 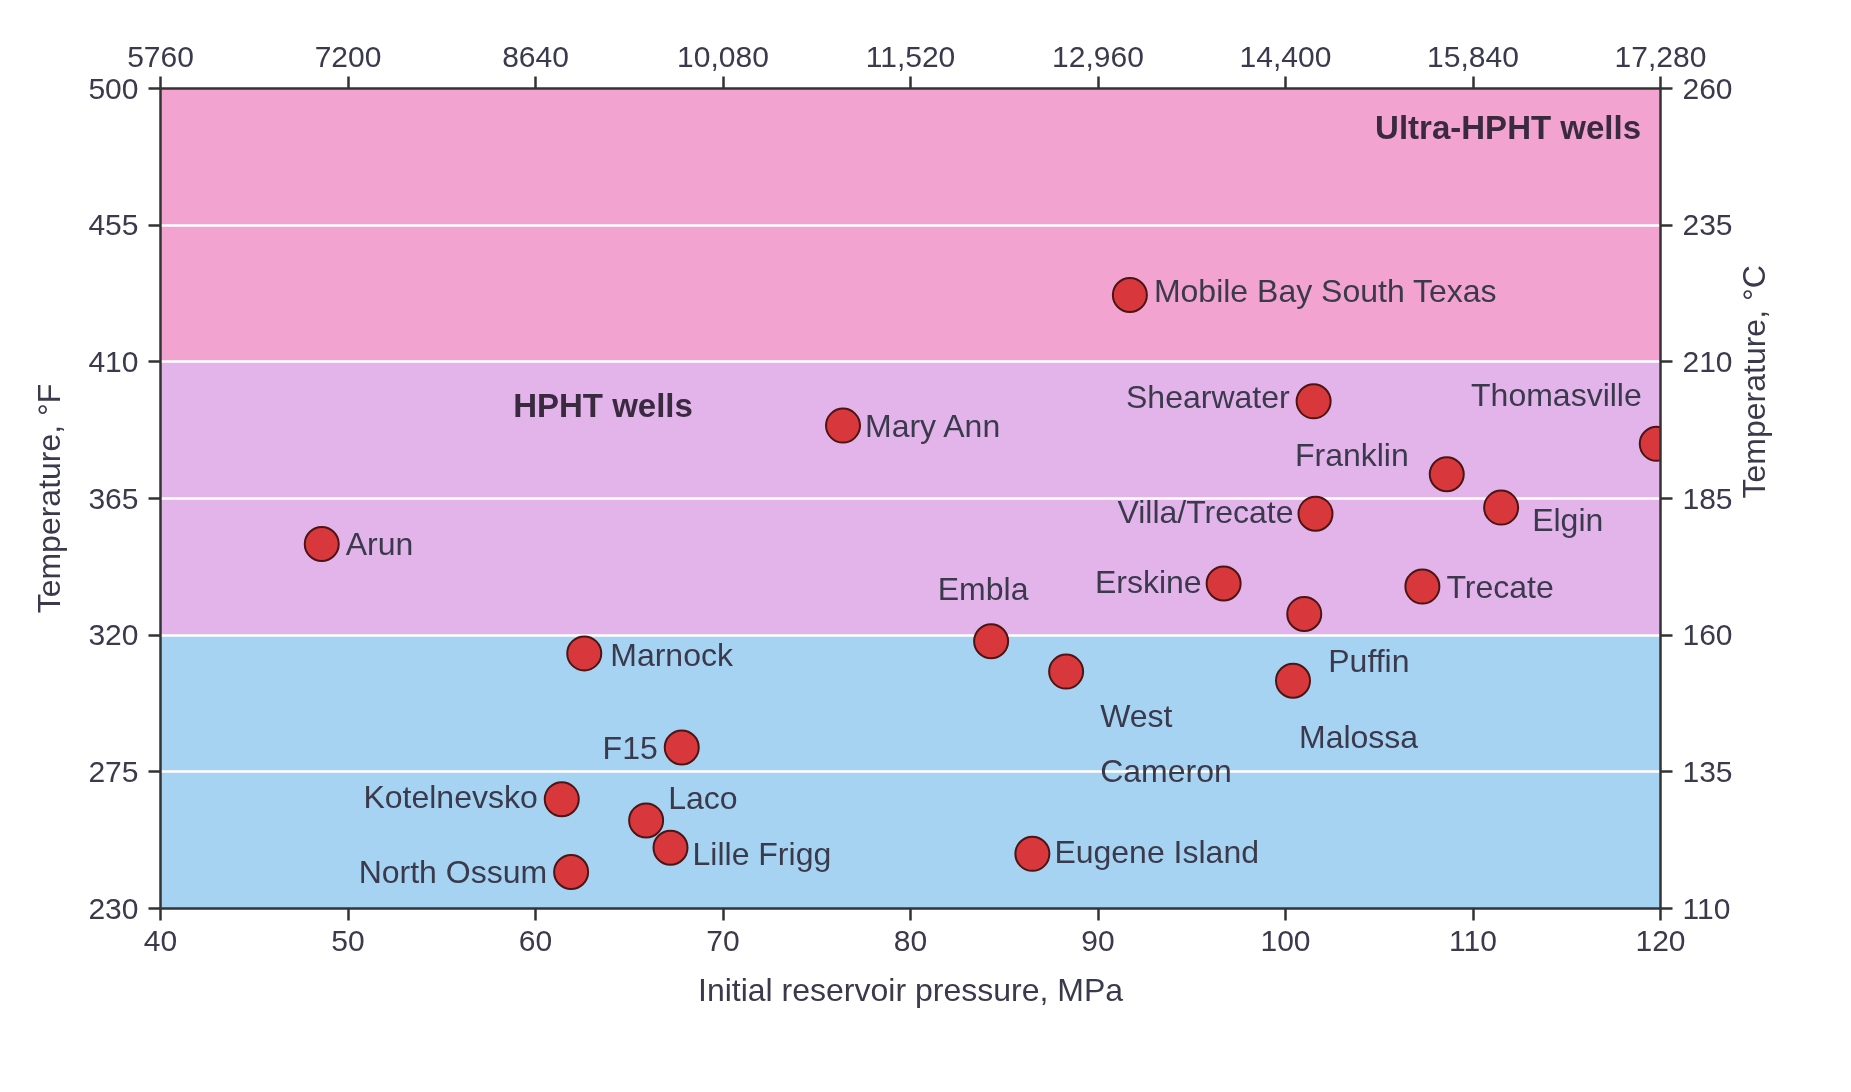 What do you see at coordinates (113, 498) in the screenshot?
I see `y-tick-label: 365` at bounding box center [113, 498].